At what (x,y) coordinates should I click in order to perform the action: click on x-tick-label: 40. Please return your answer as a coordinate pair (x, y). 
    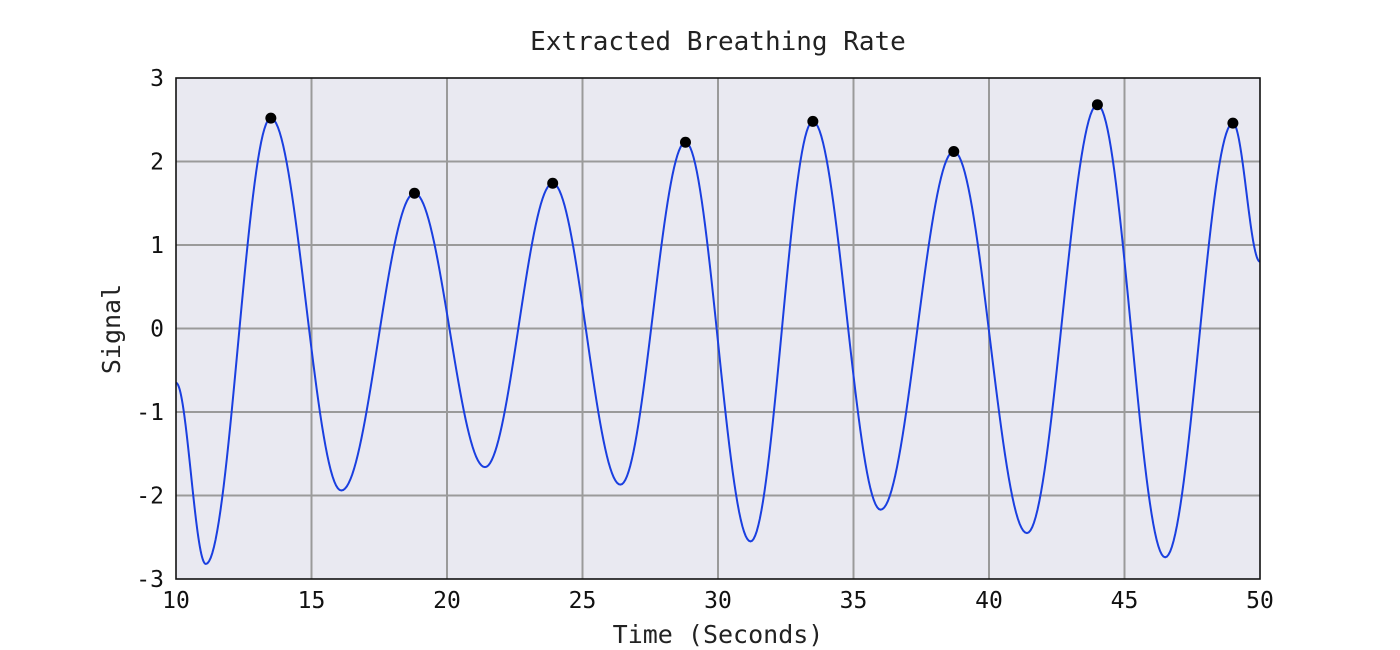
    Looking at the image, I should click on (989, 601).